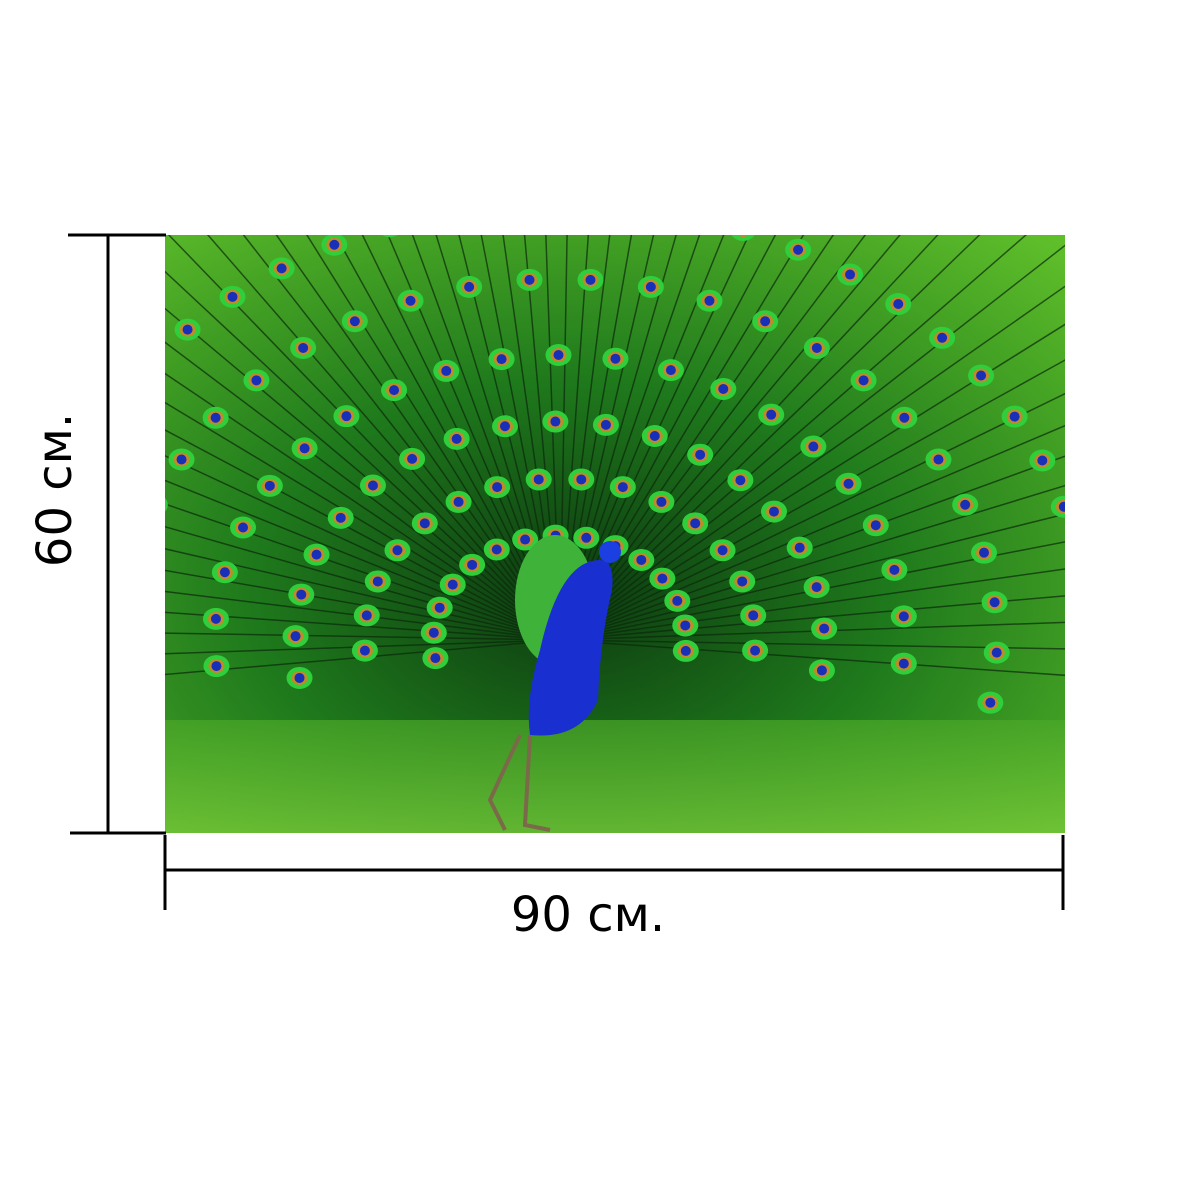 The width and height of the screenshot is (1200, 1204). I want to click on grass, so click(615, 776).